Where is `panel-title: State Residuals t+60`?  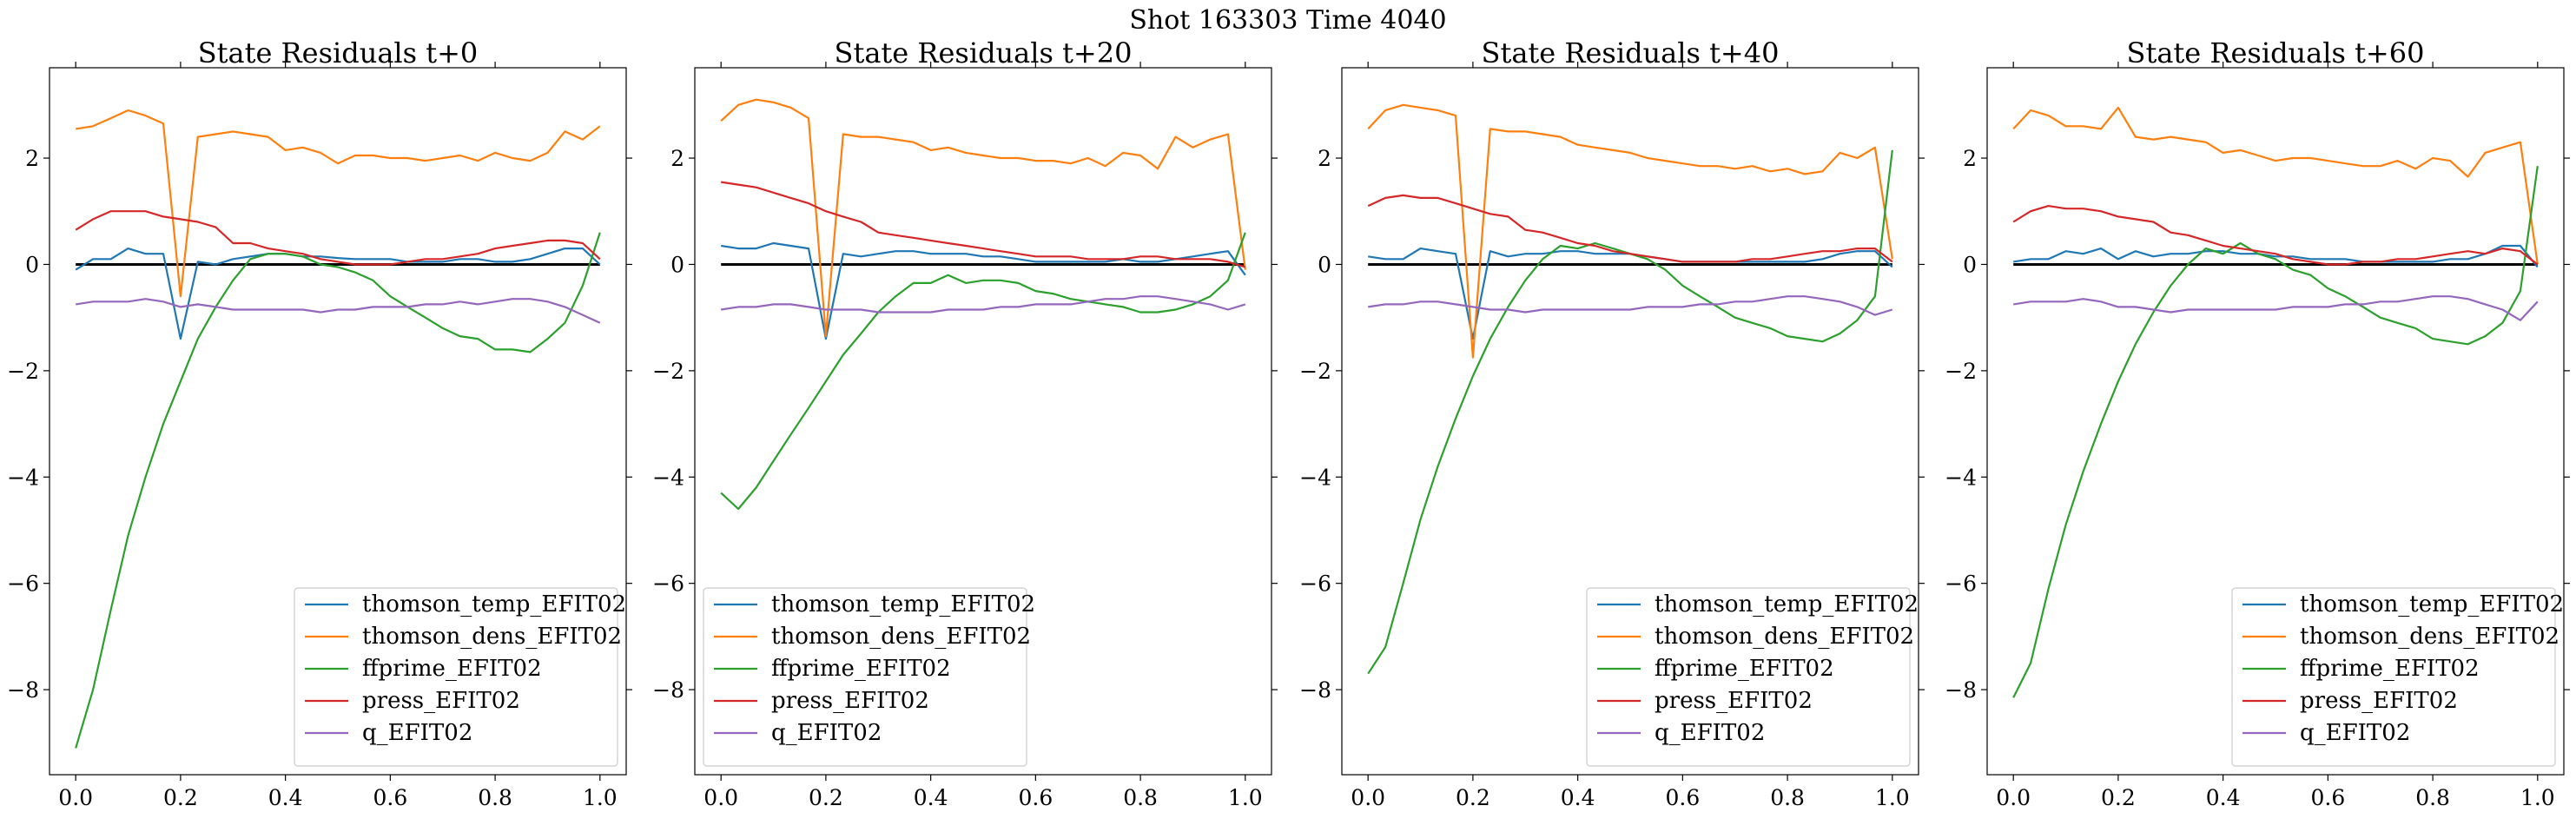 panel-title: State Residuals t+60 is located at coordinates (2276, 52).